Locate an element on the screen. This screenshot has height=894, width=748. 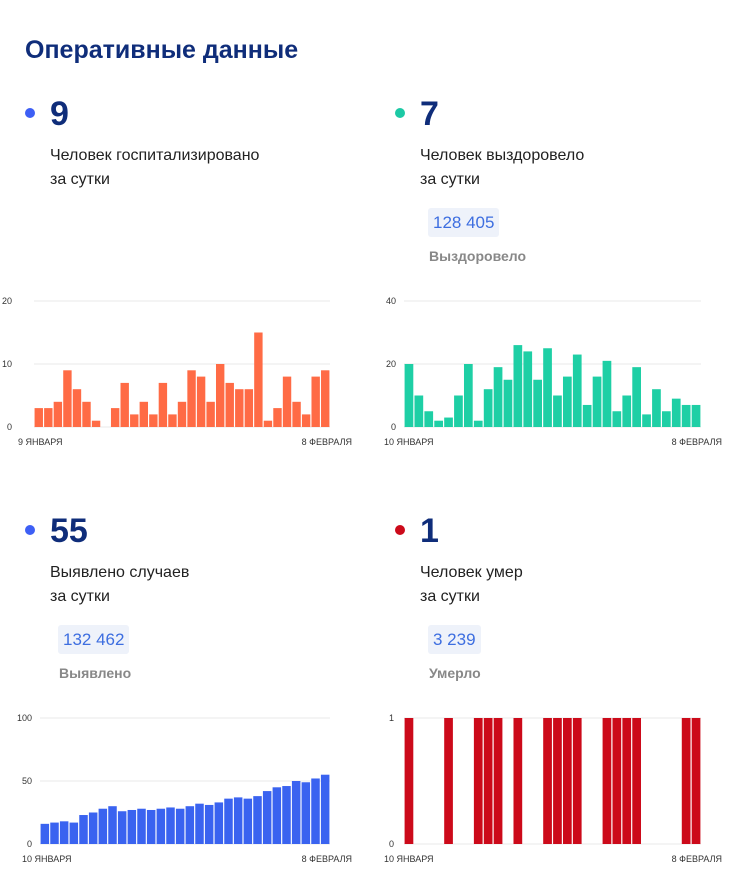
recovered-total-label: Выздоровело is located at coordinates (478, 256).